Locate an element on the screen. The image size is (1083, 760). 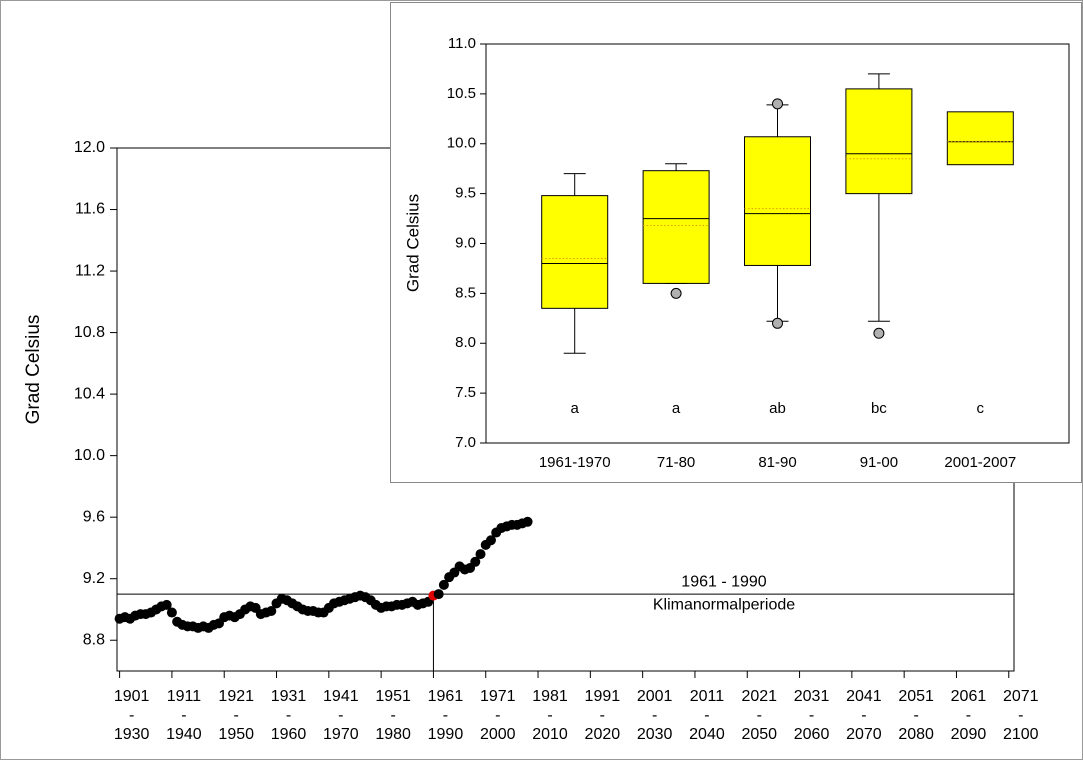
annotation: 1961 - 1990 is located at coordinates (724, 581).